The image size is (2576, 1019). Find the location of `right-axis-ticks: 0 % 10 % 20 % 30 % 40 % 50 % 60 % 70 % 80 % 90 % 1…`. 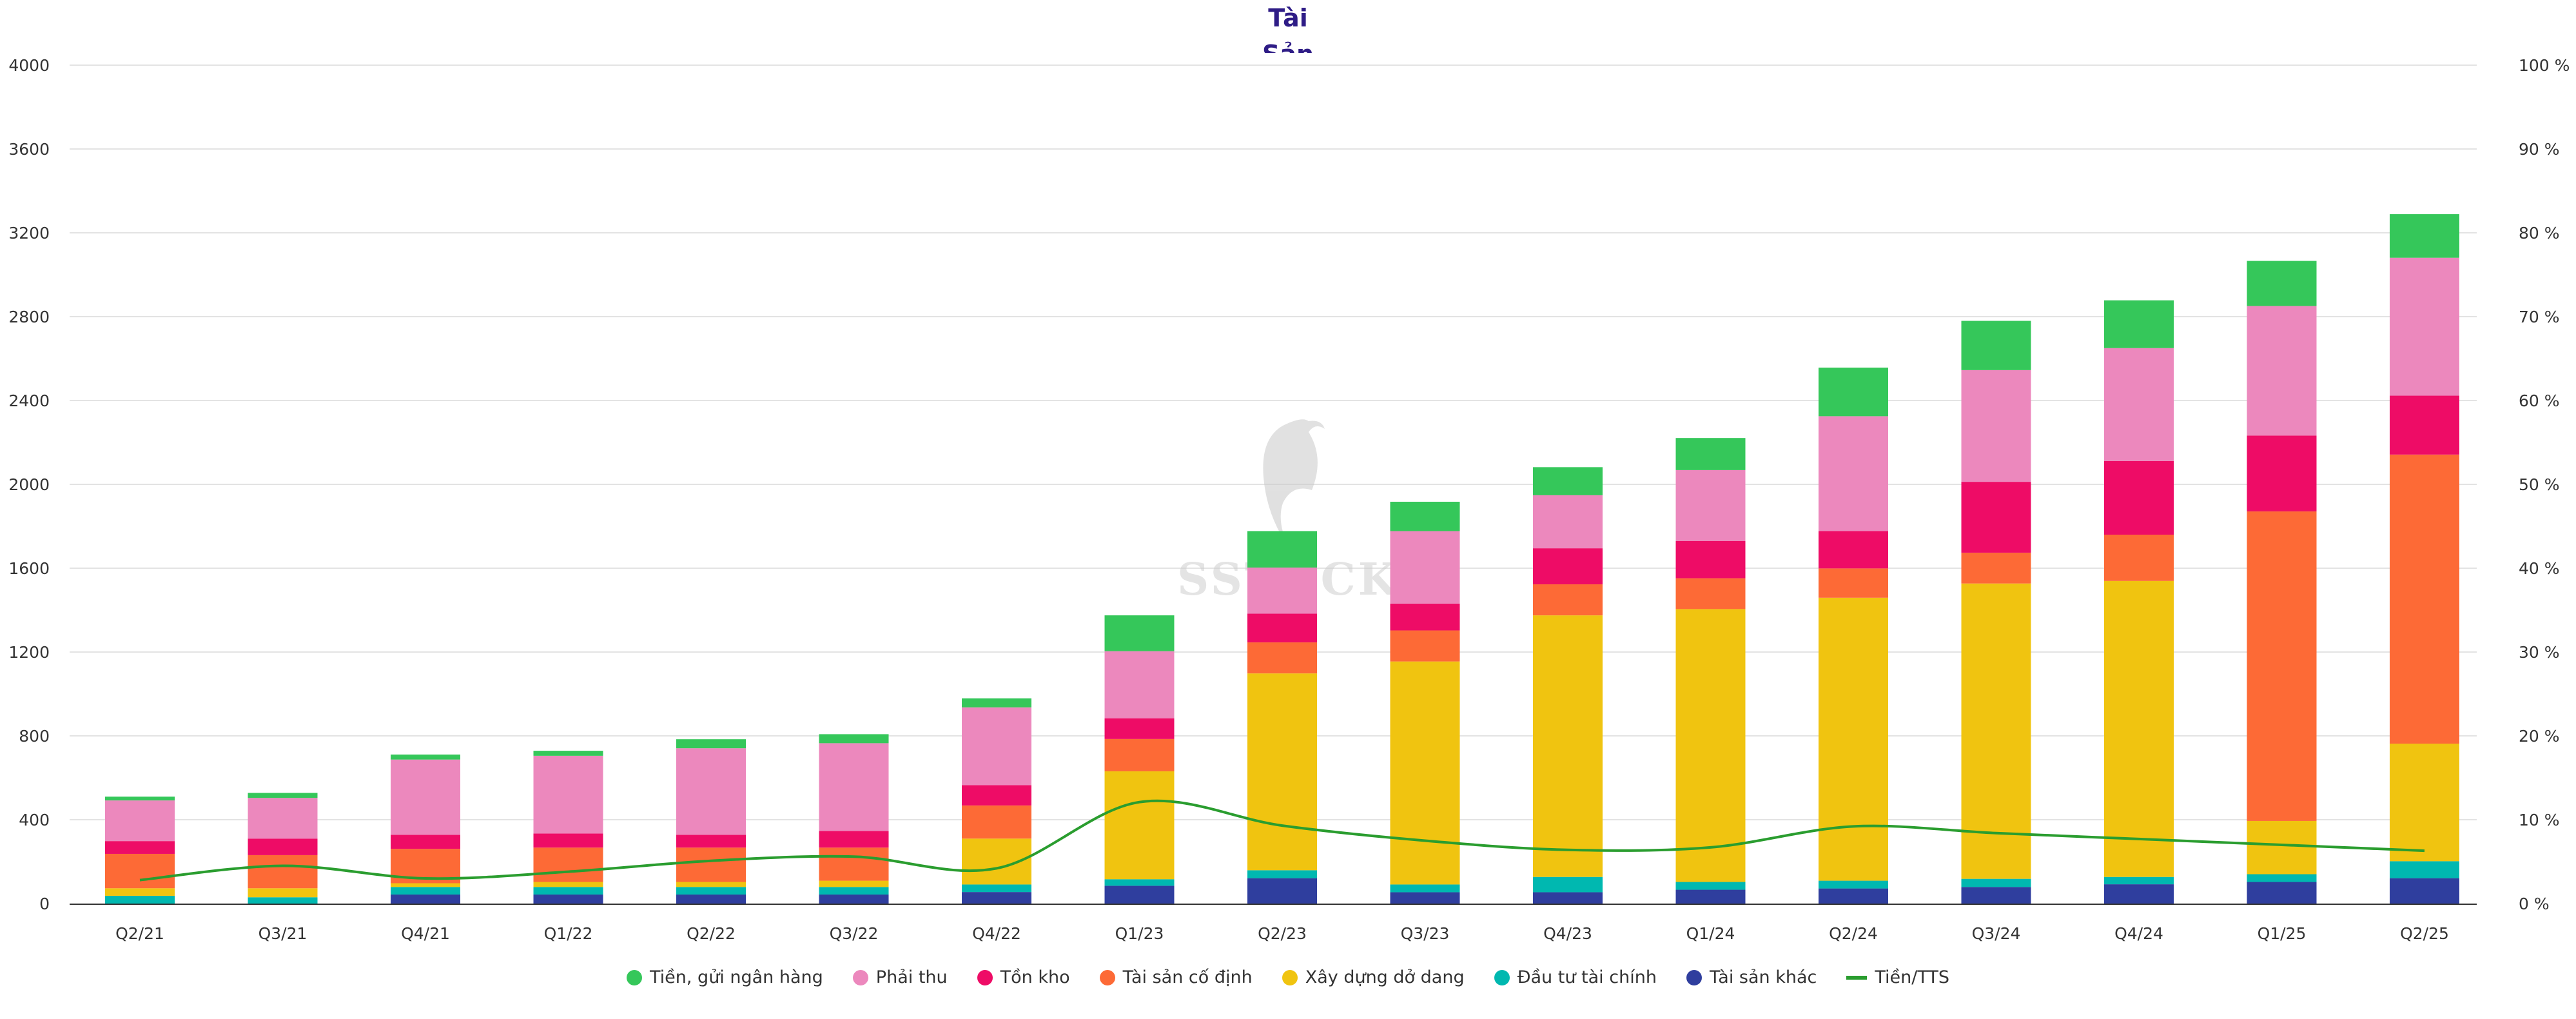

right-axis-ticks: 0 % 10 % 20 % 30 % 40 % 50 % 60 % 70 % 80 % 90 % 1… is located at coordinates (2544, 485).